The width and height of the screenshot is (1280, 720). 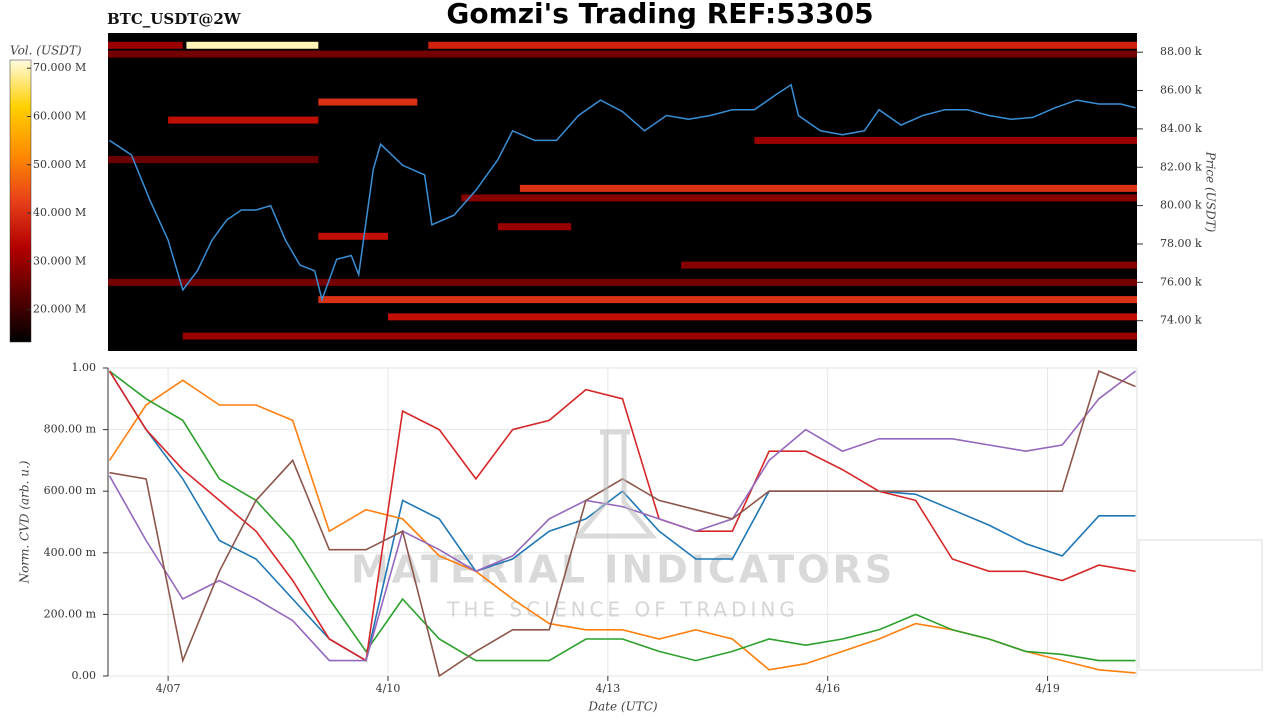 I want to click on chart-title: Gomzi's Trading REF:53305, so click(x=659, y=15).